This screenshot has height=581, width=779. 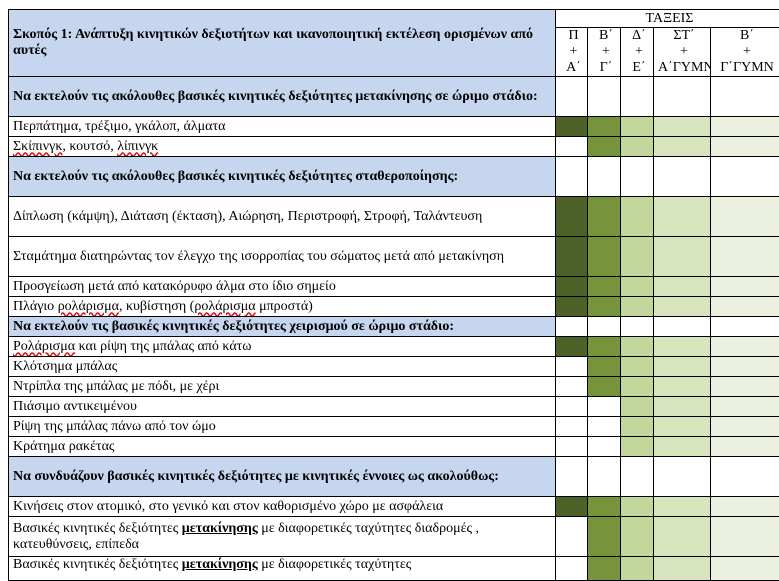 I want to click on grade-header-3: Δ΄+Ε΄, so click(x=637, y=52).